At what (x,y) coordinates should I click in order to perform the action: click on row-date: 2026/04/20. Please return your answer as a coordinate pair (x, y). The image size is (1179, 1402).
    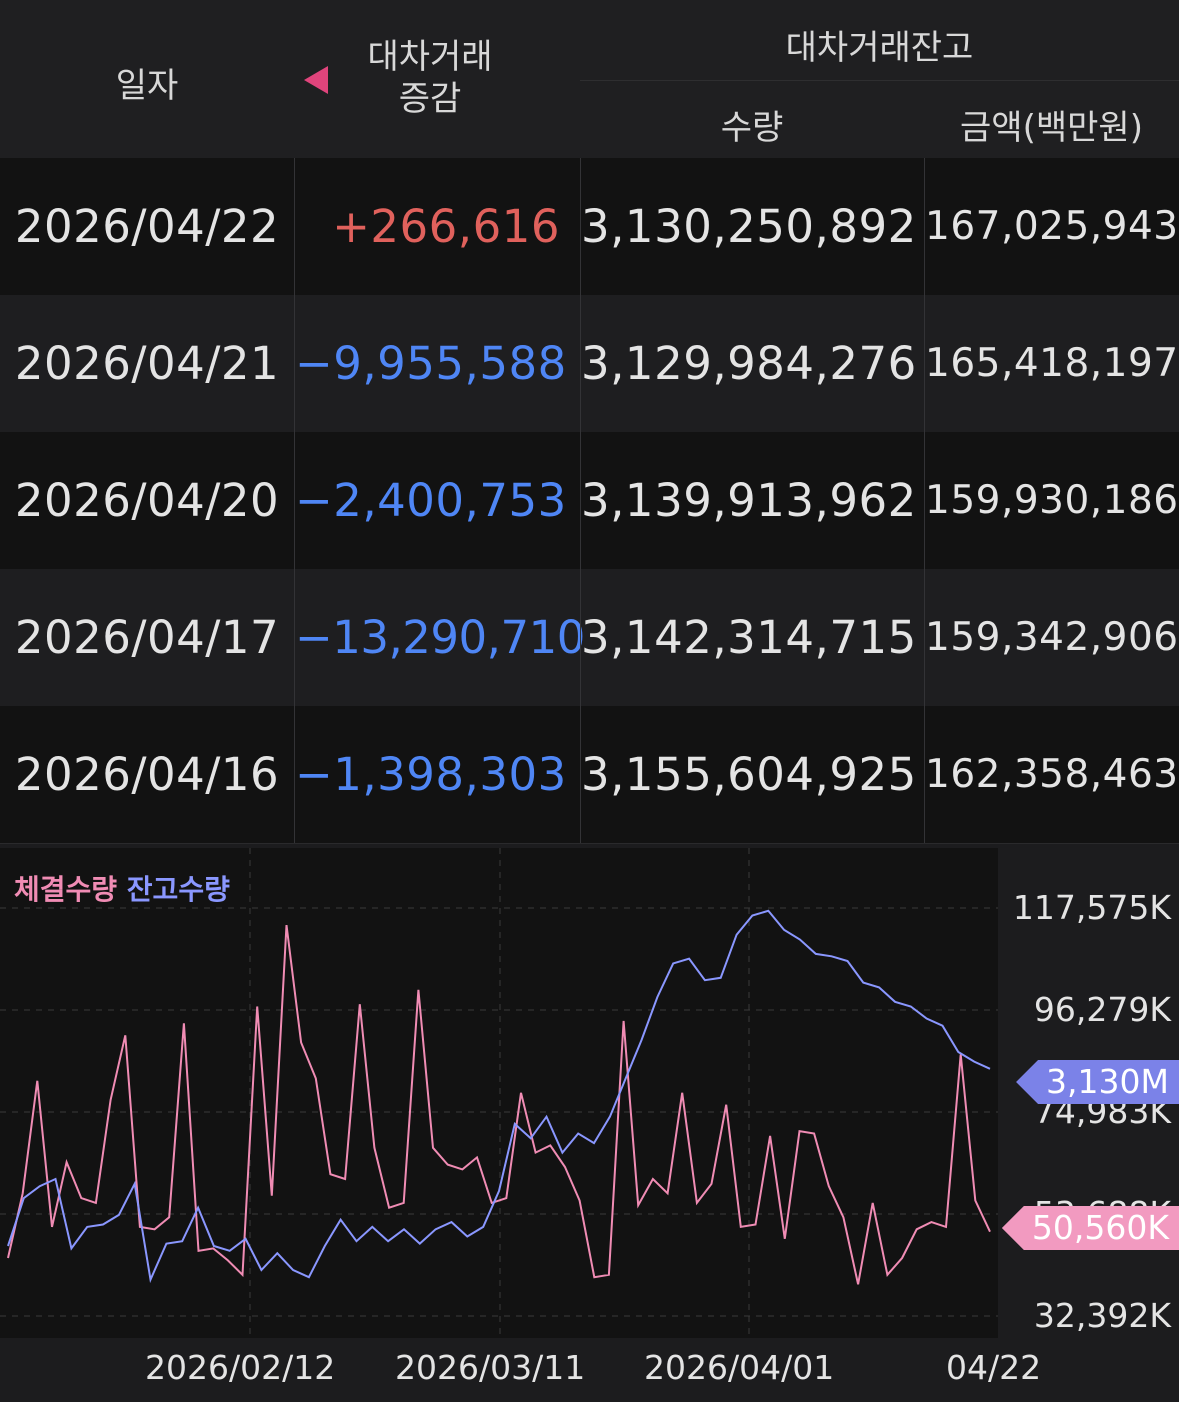
    Looking at the image, I should click on (147, 500).